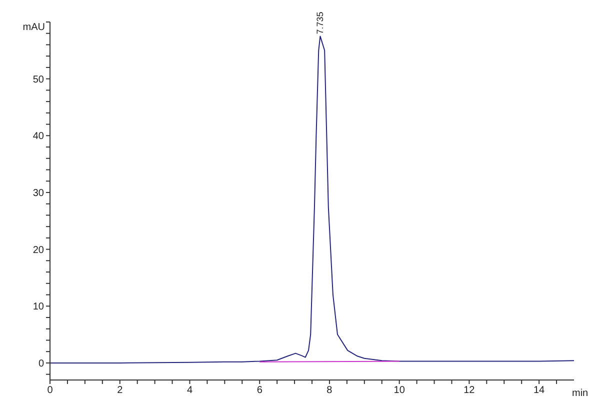 The image size is (600, 400). I want to click on y-axis-title: mAU, so click(33, 27).